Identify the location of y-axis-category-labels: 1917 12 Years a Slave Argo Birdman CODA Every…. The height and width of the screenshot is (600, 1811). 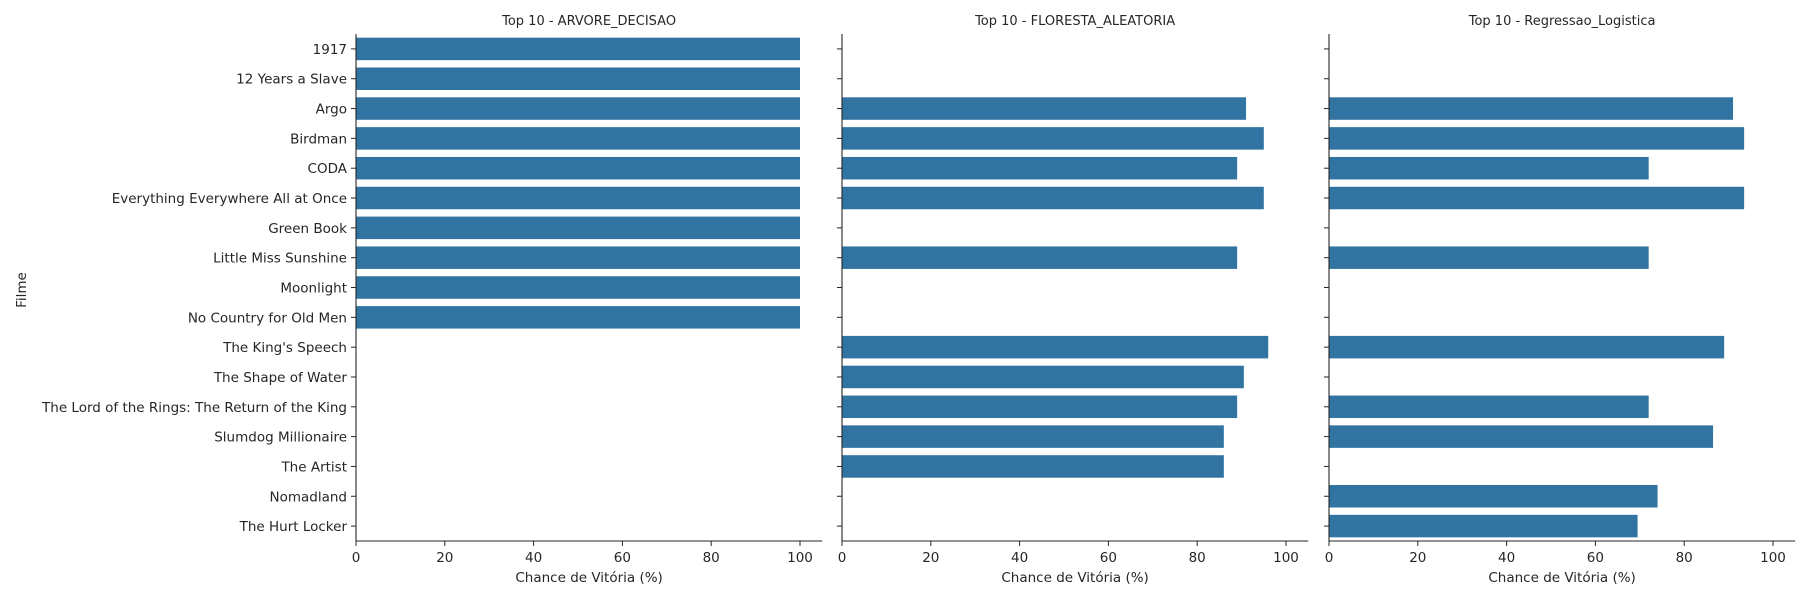
(194, 288).